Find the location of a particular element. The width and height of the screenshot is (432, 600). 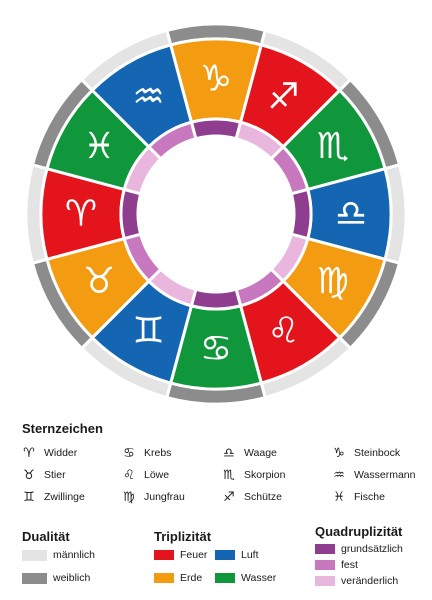

key-label-veraenderlich: veränderlich is located at coordinates (370, 581).